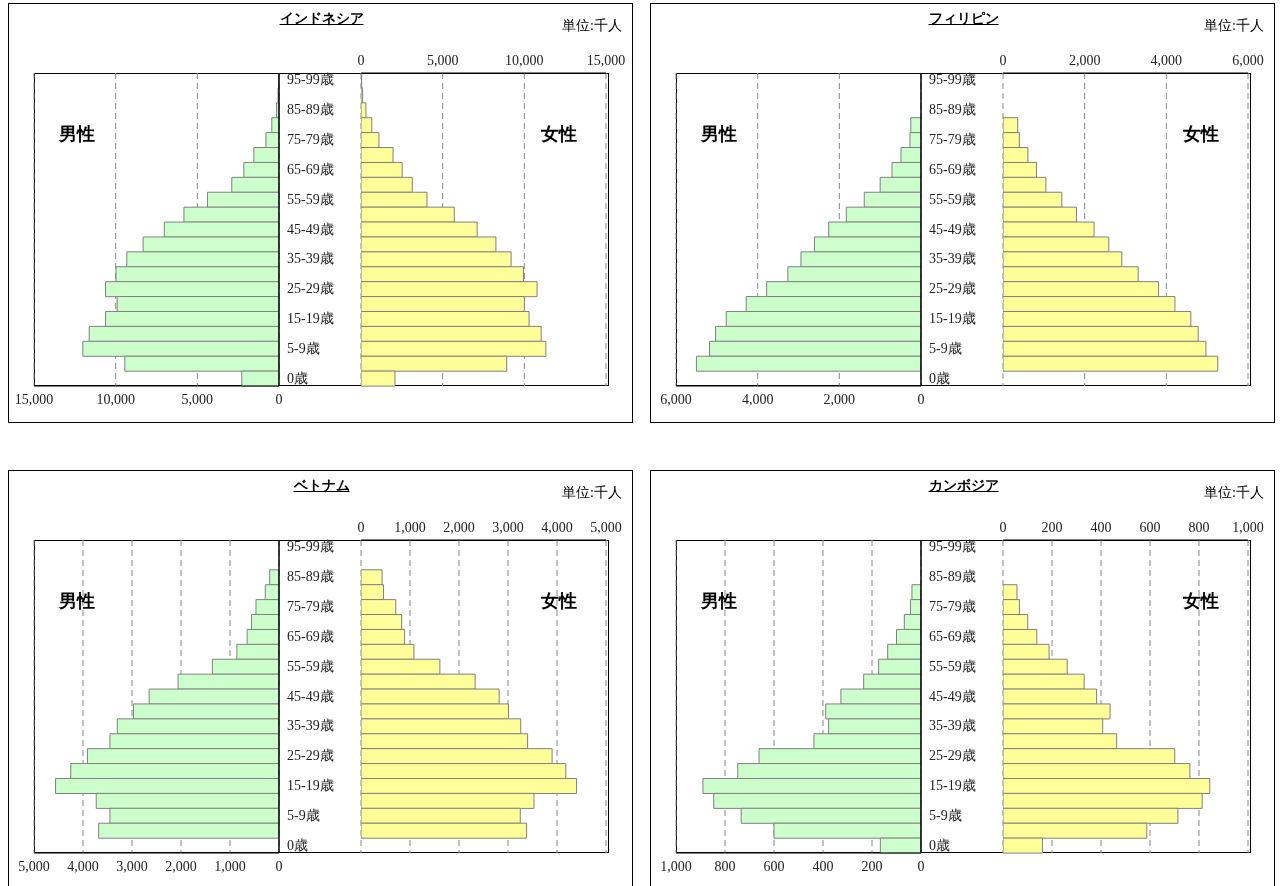 Image resolution: width=1287 pixels, height=886 pixels. I want to click on text: カンボジア, so click(963, 485).